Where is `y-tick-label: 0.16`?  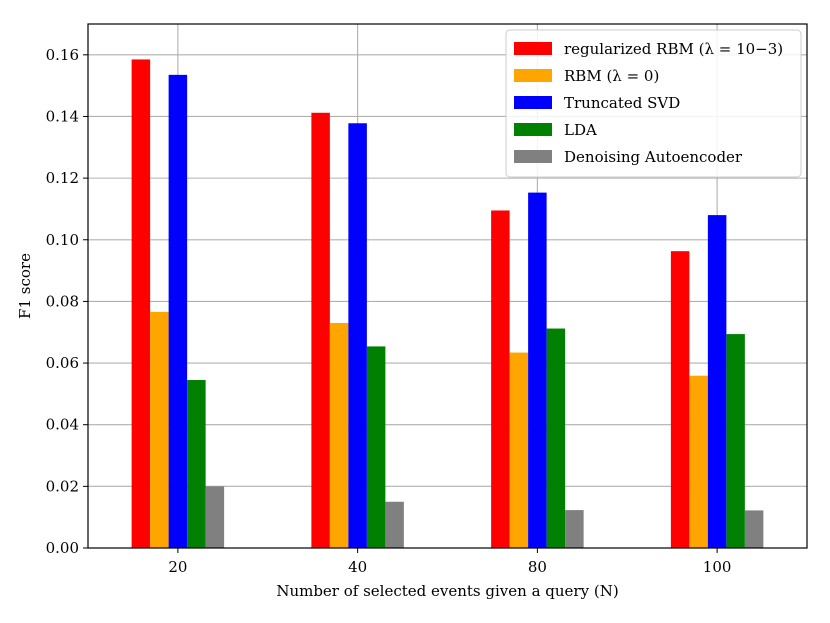
y-tick-label: 0.16 is located at coordinates (62, 55).